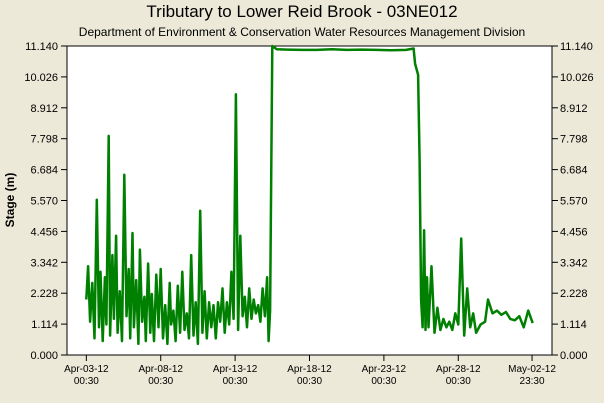 Image resolution: width=604 pixels, height=403 pixels. Describe the element at coordinates (41, 47) in the screenshot. I see `y-tick-label-left: 11.140` at that location.